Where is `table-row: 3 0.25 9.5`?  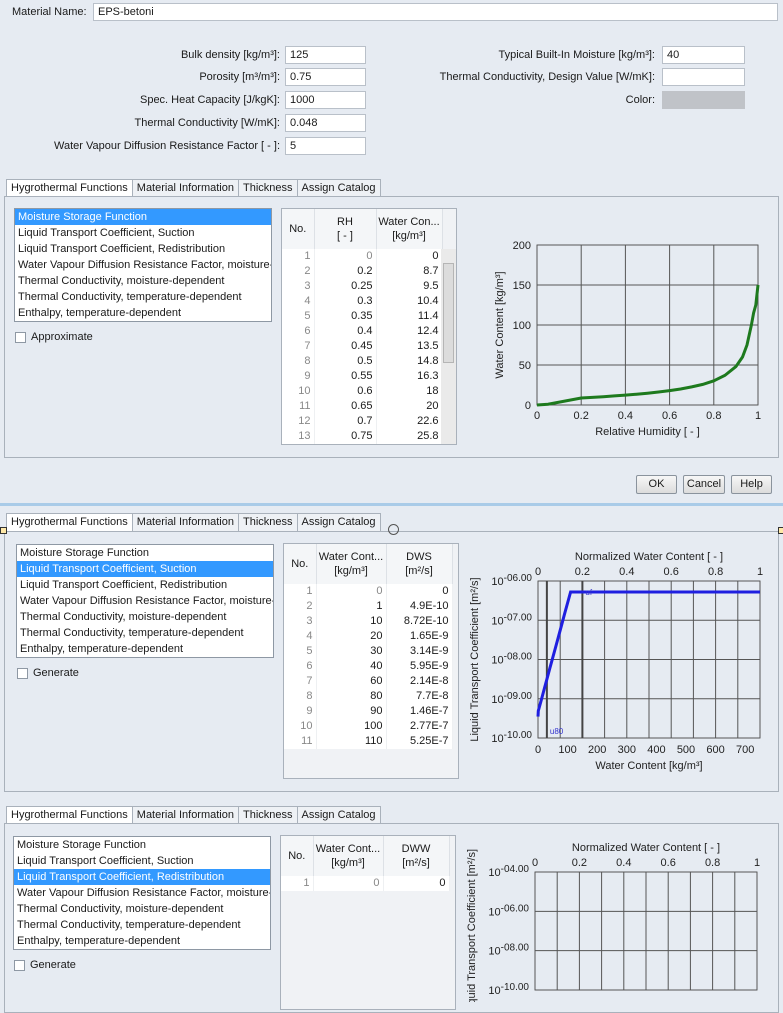 table-row: 3 0.25 9.5 is located at coordinates (362, 286).